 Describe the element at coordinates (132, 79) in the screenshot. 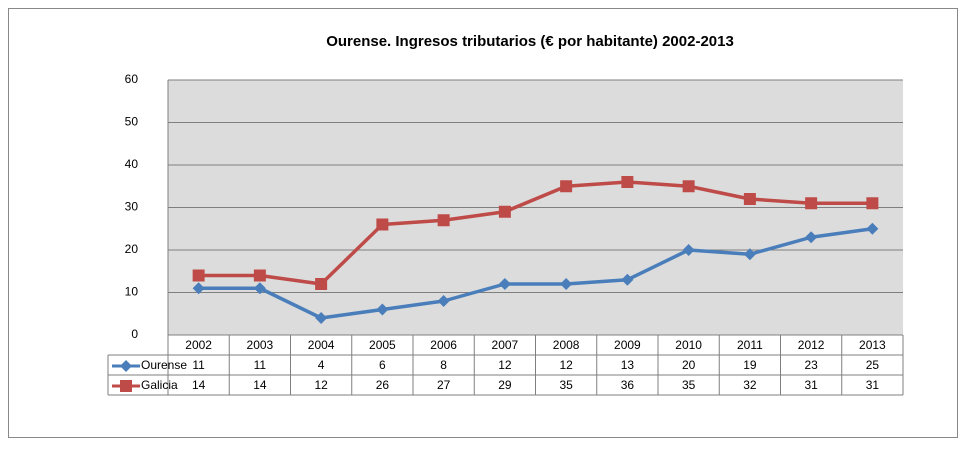

I see `y-tick-label: 60` at that location.